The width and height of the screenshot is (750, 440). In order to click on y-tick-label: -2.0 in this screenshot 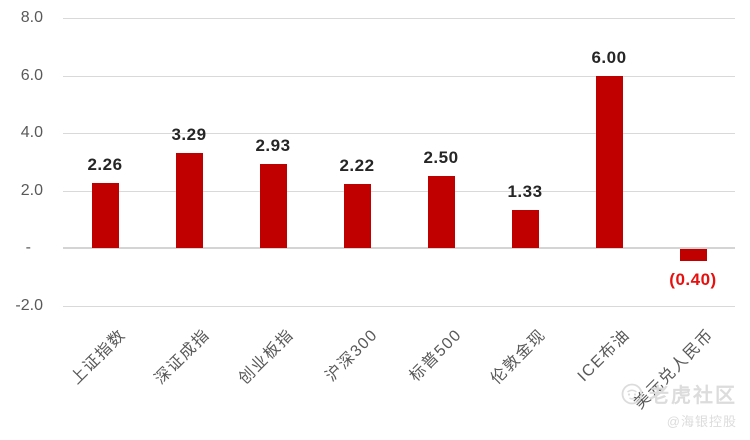, I will do `click(29, 305)`.